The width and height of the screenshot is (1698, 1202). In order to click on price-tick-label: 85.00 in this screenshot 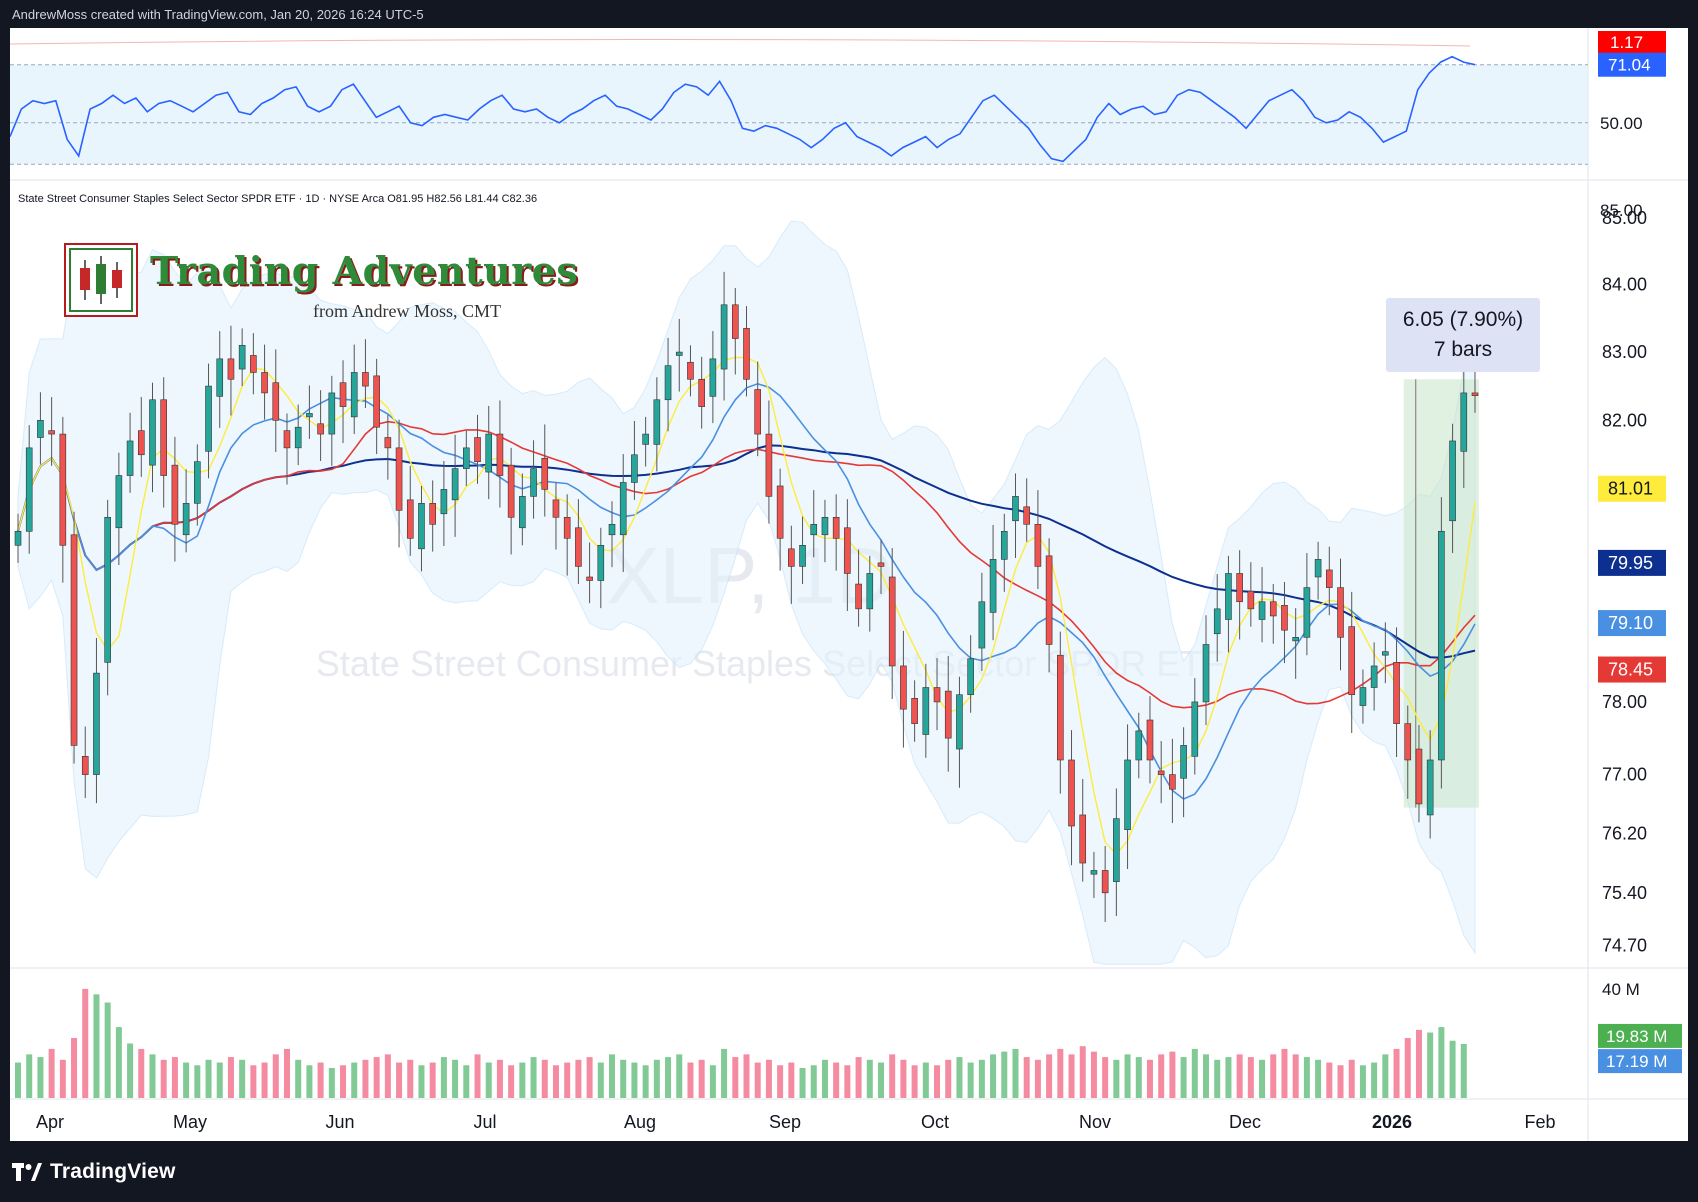, I will do `click(1624, 218)`.